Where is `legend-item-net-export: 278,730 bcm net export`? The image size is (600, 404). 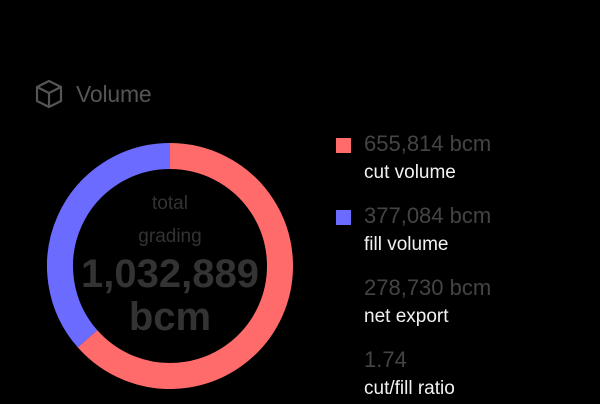
legend-item-net-export: 278,730 bcm net export is located at coordinates (466, 308).